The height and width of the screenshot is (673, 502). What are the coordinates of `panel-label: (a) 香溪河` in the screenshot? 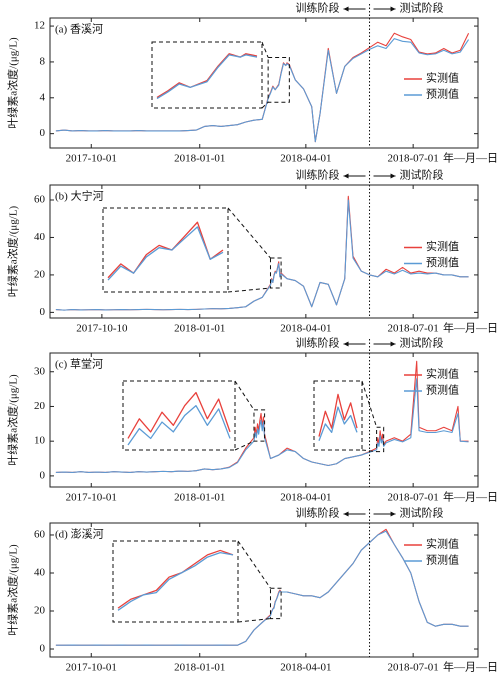 It's located at (79, 29).